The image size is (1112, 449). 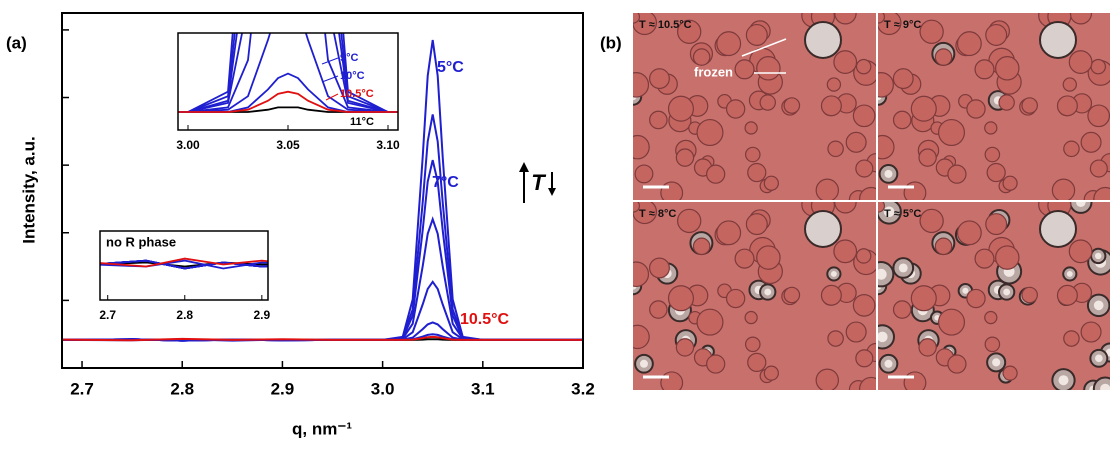 What do you see at coordinates (283, 388) in the screenshot?
I see `x-tick-label: 2.9` at bounding box center [283, 388].